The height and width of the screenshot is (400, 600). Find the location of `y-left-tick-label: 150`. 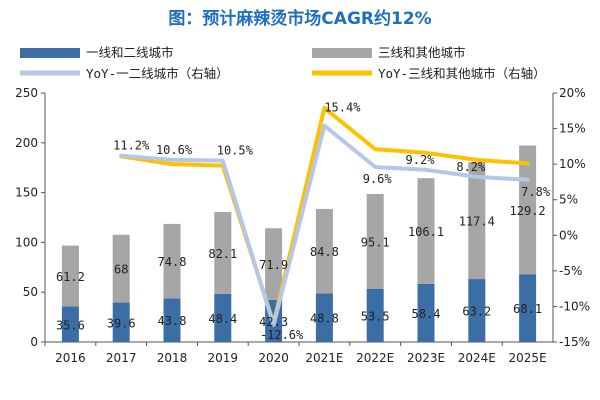

y-left-tick-label: 150 is located at coordinates (26, 193).